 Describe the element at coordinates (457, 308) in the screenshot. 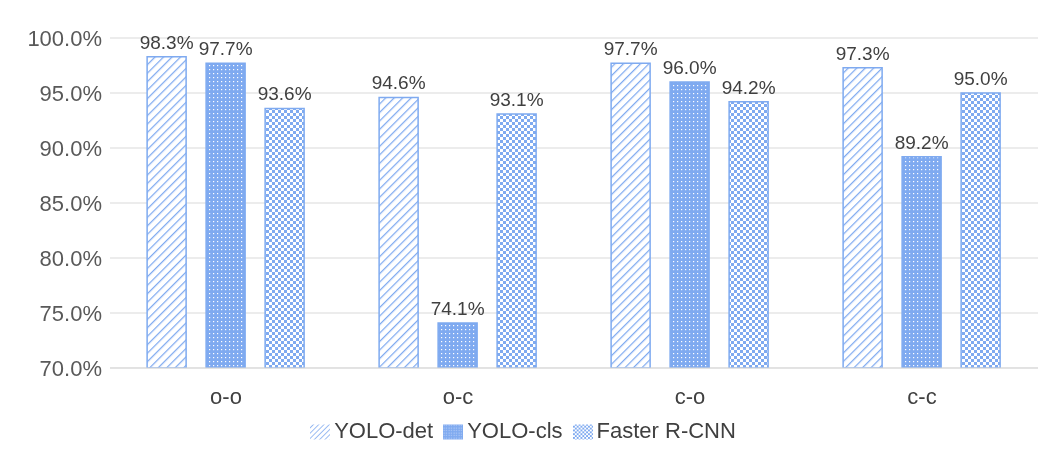

I see `data-label: 74.1%` at that location.